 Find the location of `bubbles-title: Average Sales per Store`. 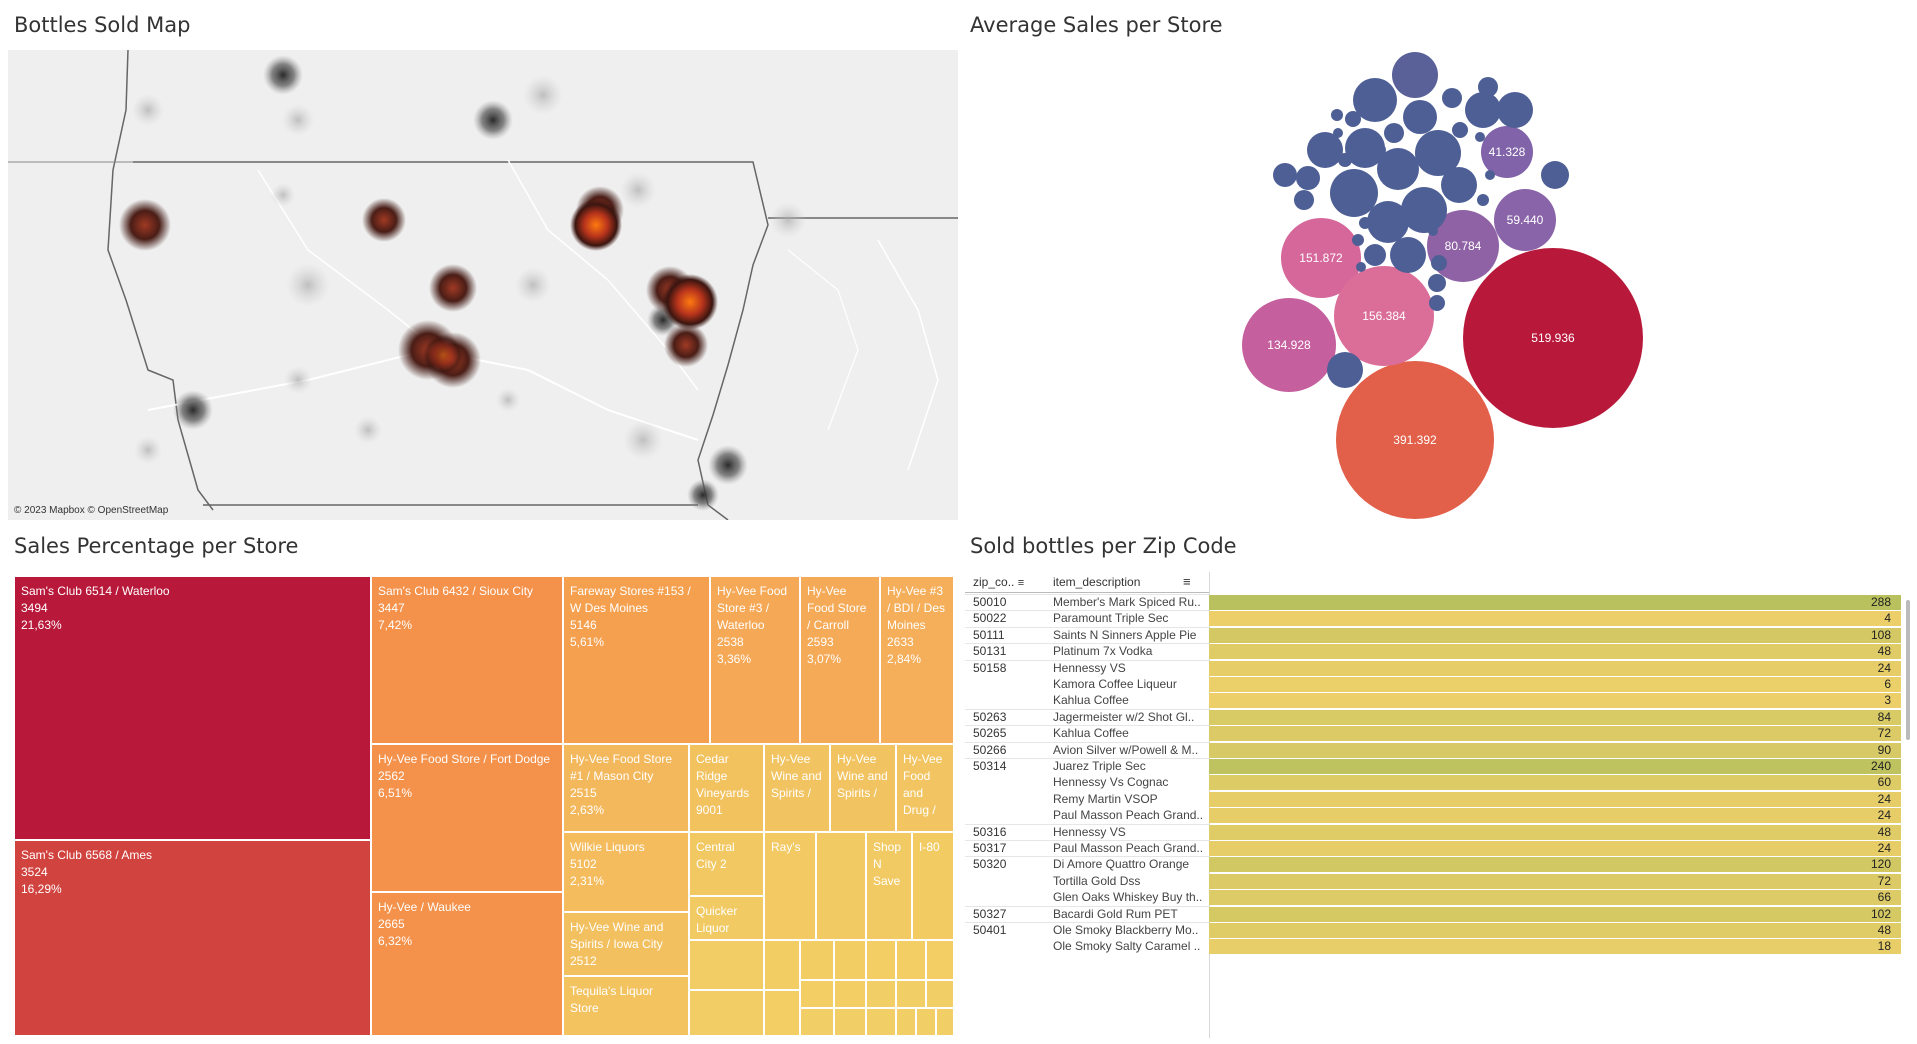

bubbles-title: Average Sales per Store is located at coordinates (1096, 25).